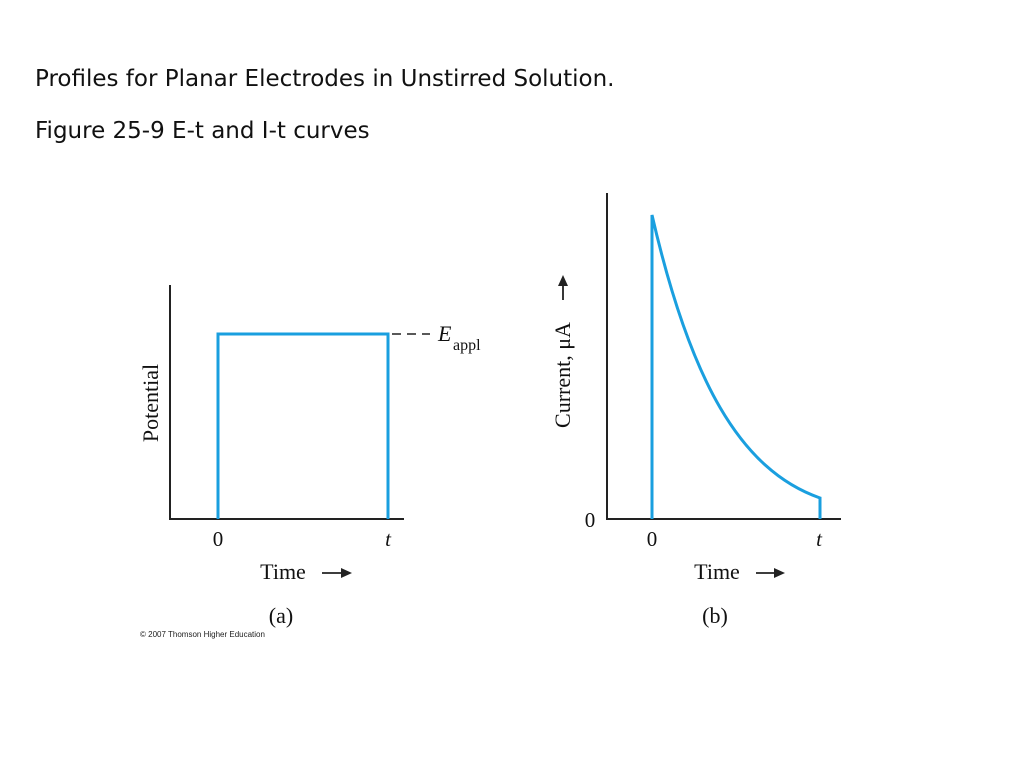 The height and width of the screenshot is (768, 1024). I want to click on panel-a: E appl Potential 0 t Time (a), so click(309, 456).